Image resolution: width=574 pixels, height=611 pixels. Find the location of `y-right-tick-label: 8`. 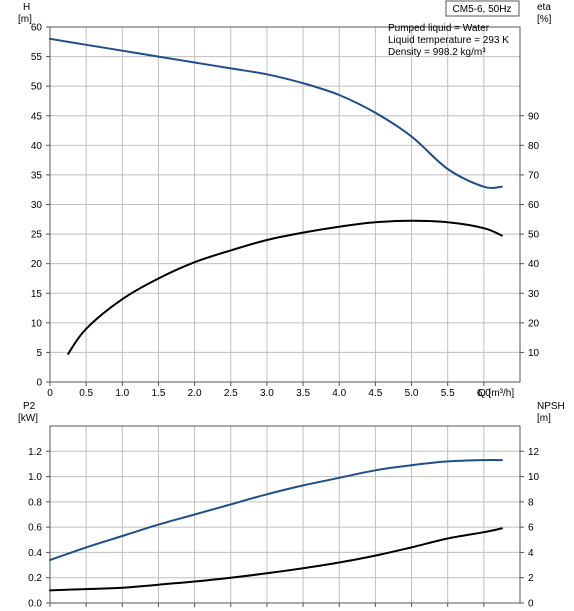

y-right-tick-label: 8 is located at coordinates (531, 502).